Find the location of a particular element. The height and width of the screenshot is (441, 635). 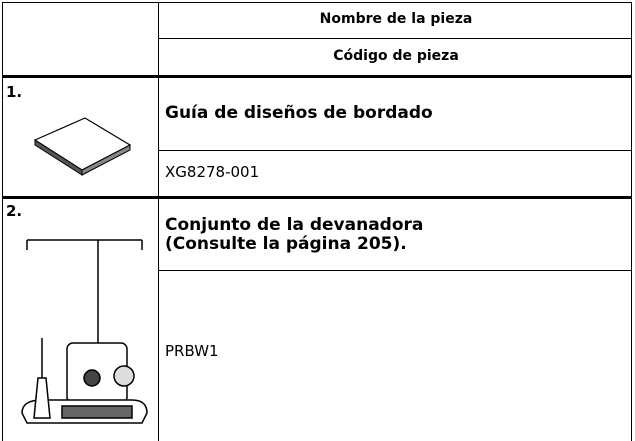

item-number: 1. is located at coordinates (14, 92).